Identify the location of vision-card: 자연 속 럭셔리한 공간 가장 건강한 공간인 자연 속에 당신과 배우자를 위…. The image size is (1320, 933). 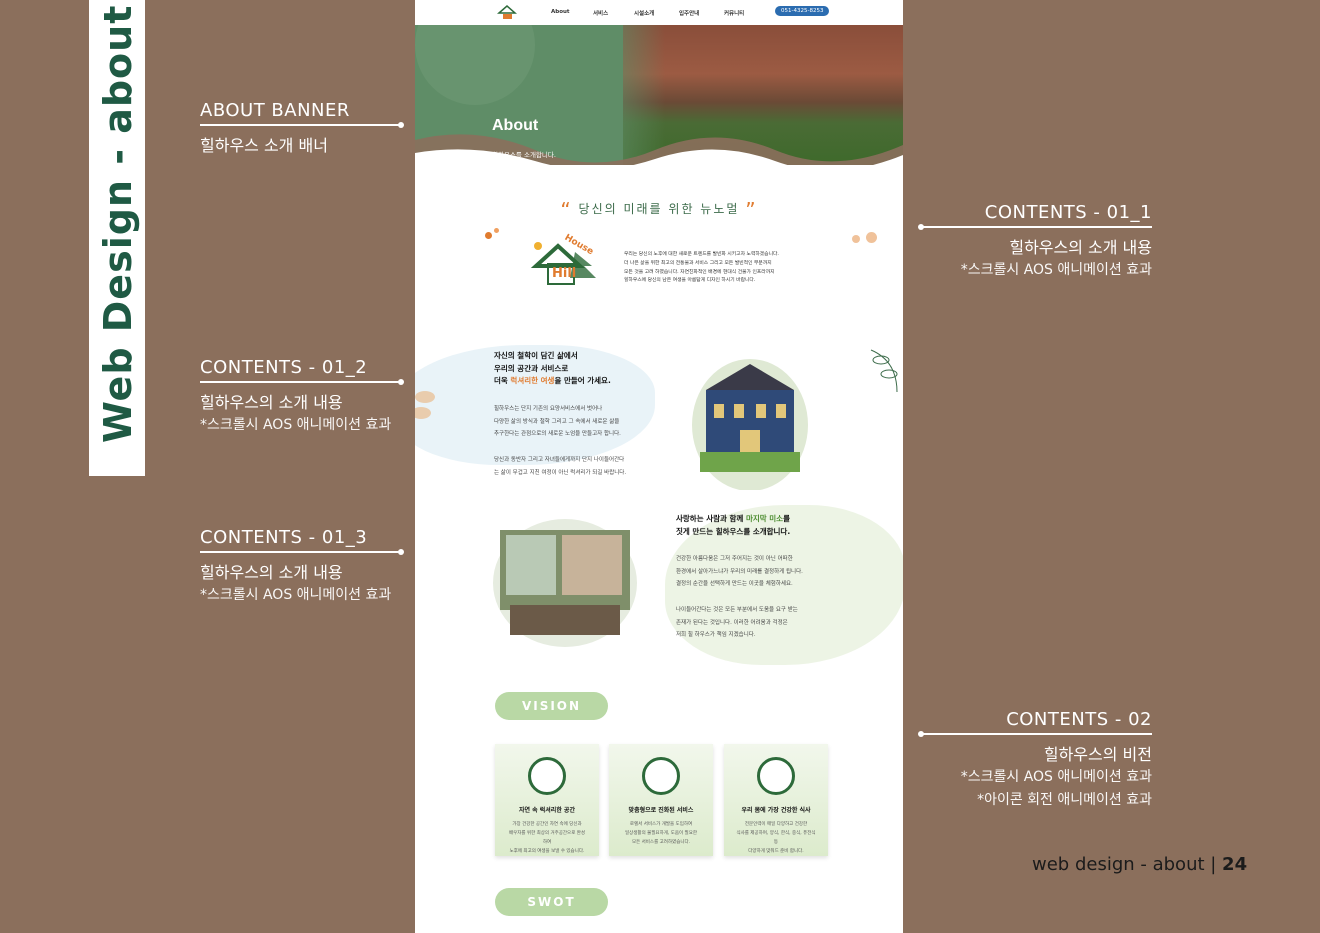
(547, 800).